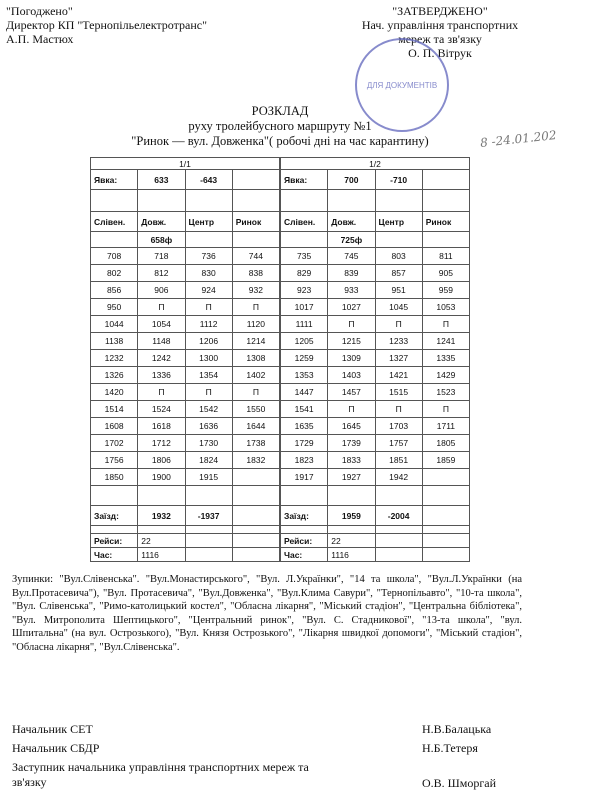 The image size is (607, 800). What do you see at coordinates (185, 409) in the screenshot?
I see `time-row: 1514 1524 1542 1550` at bounding box center [185, 409].